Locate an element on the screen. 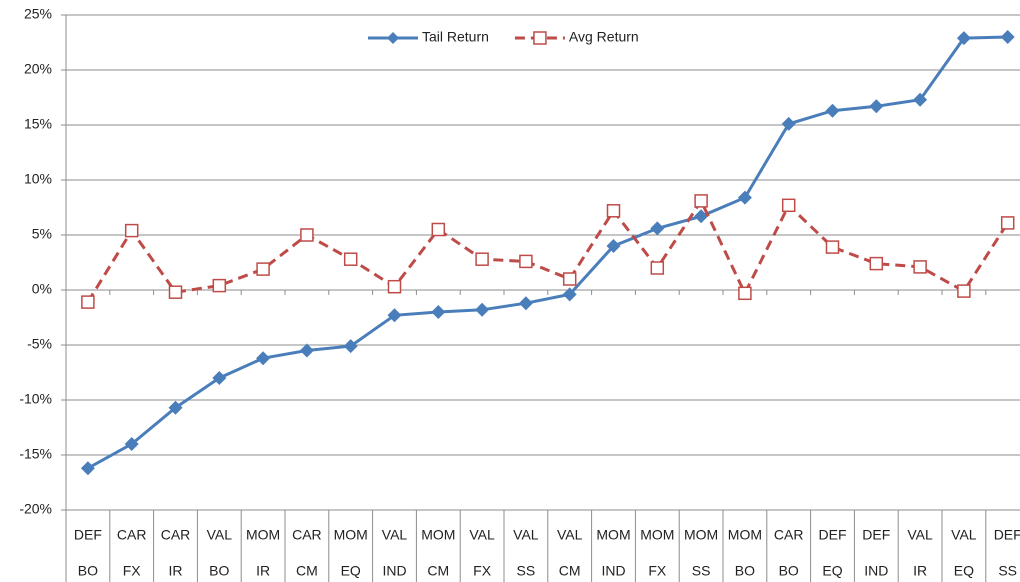 This screenshot has height=582, width=1020. y-tick-label: 10% is located at coordinates (38, 179).